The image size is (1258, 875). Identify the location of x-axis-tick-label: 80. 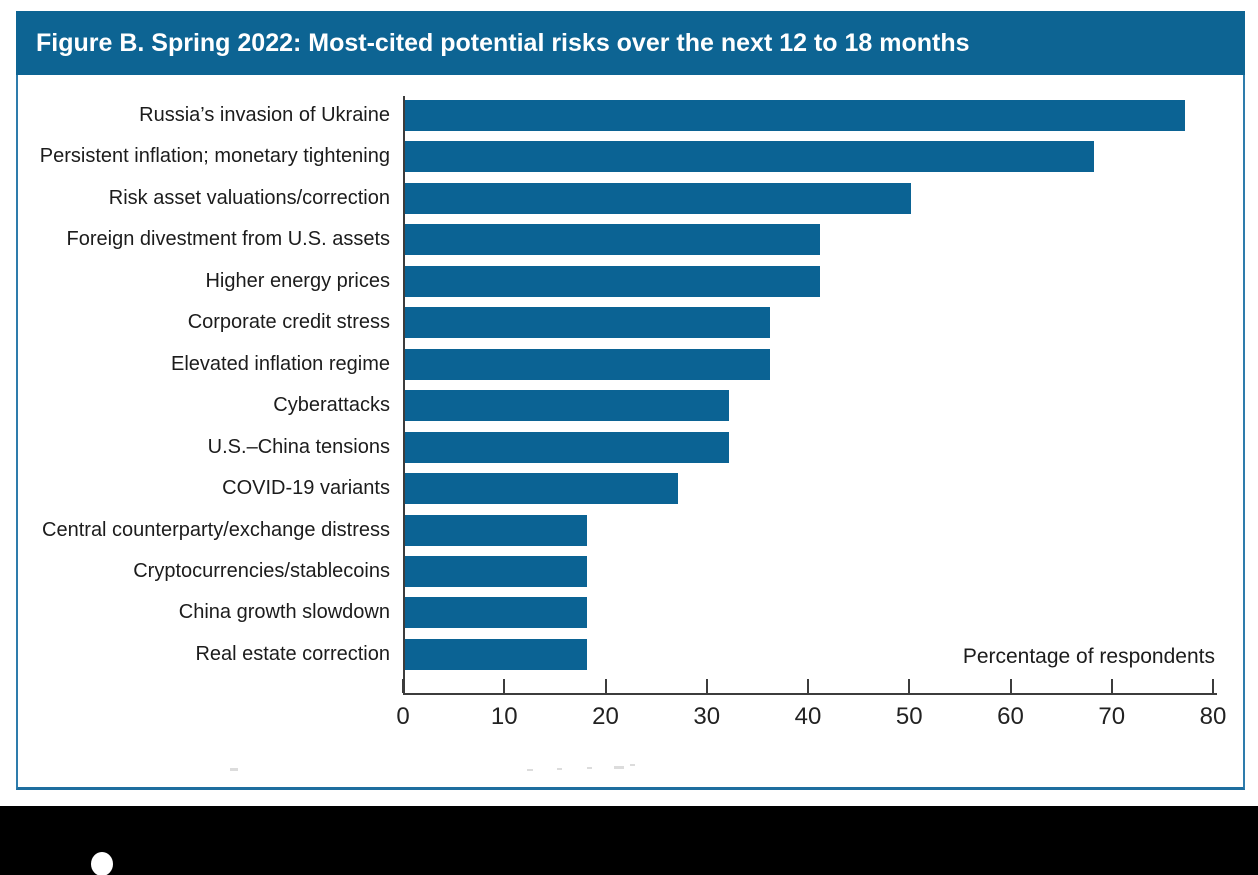
(1213, 716).